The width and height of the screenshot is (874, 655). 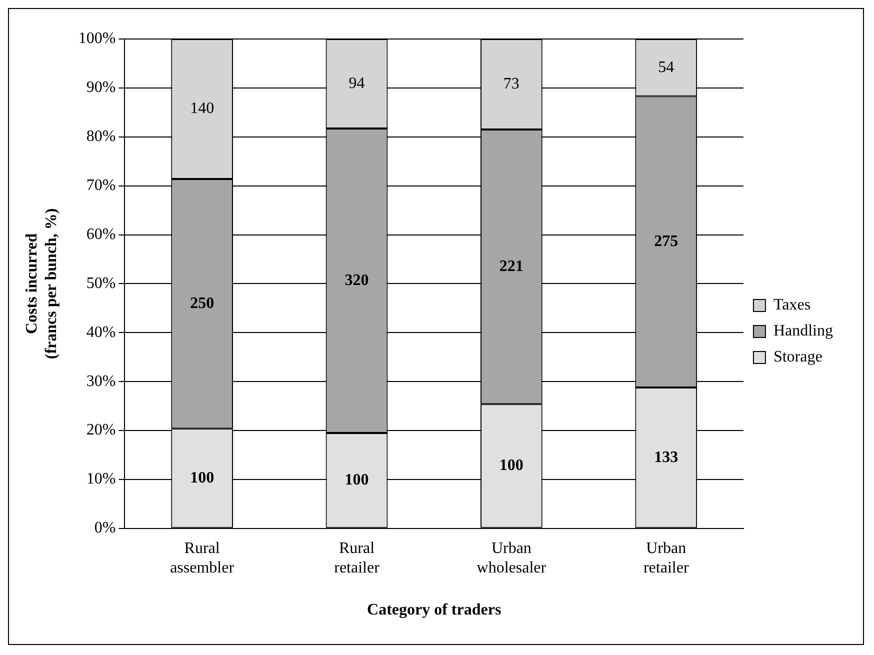 What do you see at coordinates (101, 185) in the screenshot?
I see `y-tick-label: 70%` at bounding box center [101, 185].